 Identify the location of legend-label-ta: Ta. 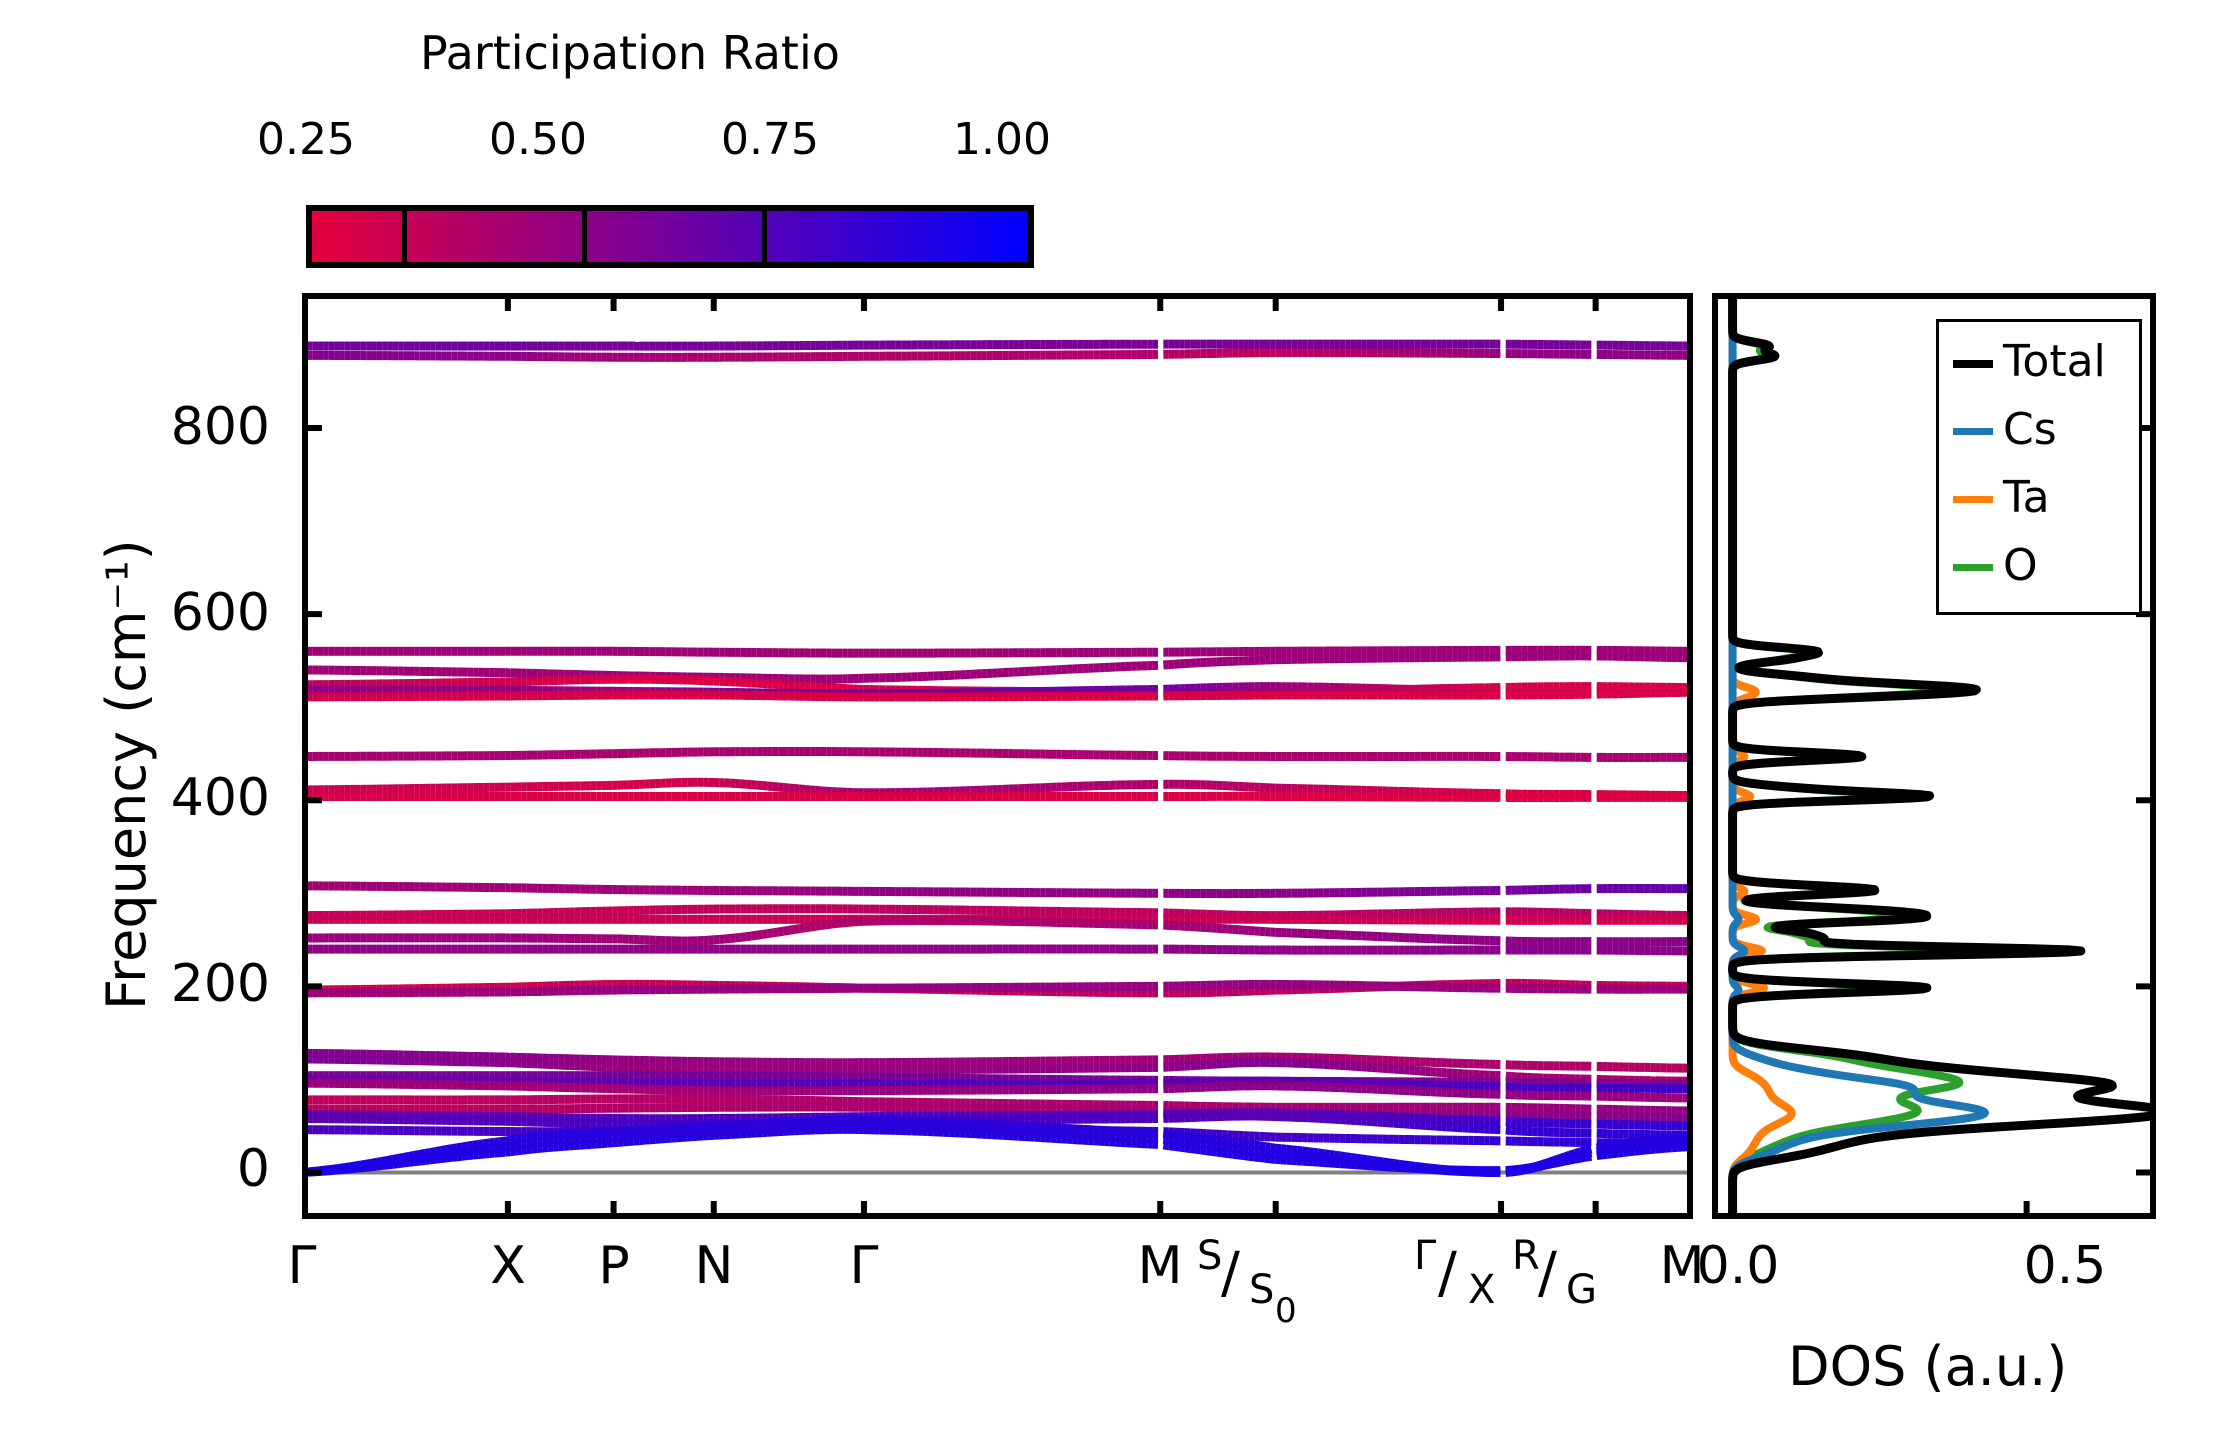
(2026, 497).